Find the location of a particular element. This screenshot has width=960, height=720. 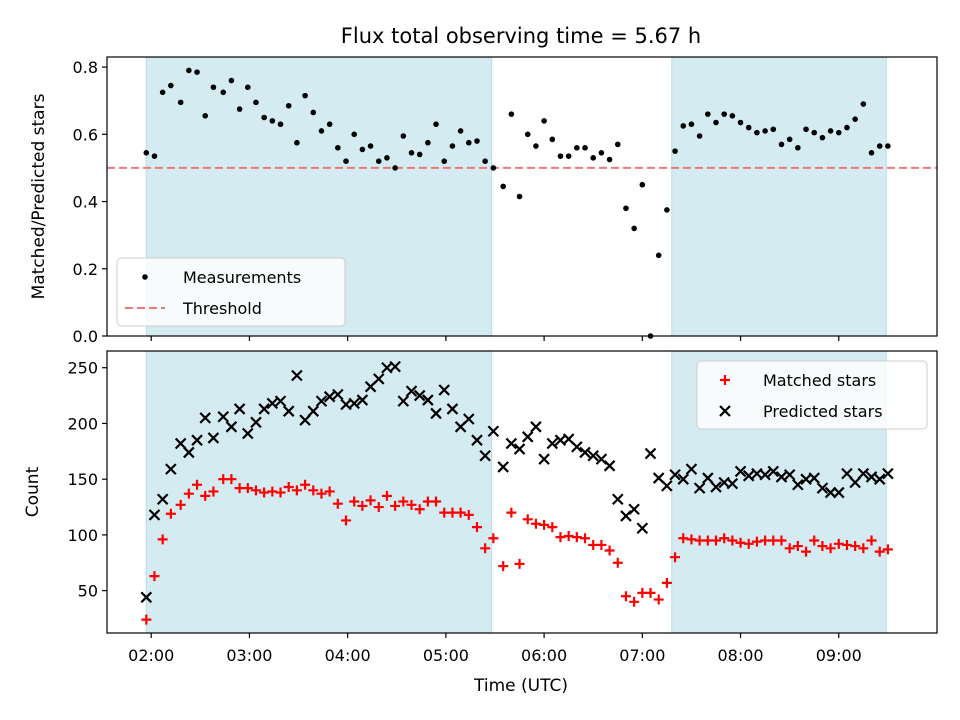

x-tick-label: 04:00 is located at coordinates (348, 655).